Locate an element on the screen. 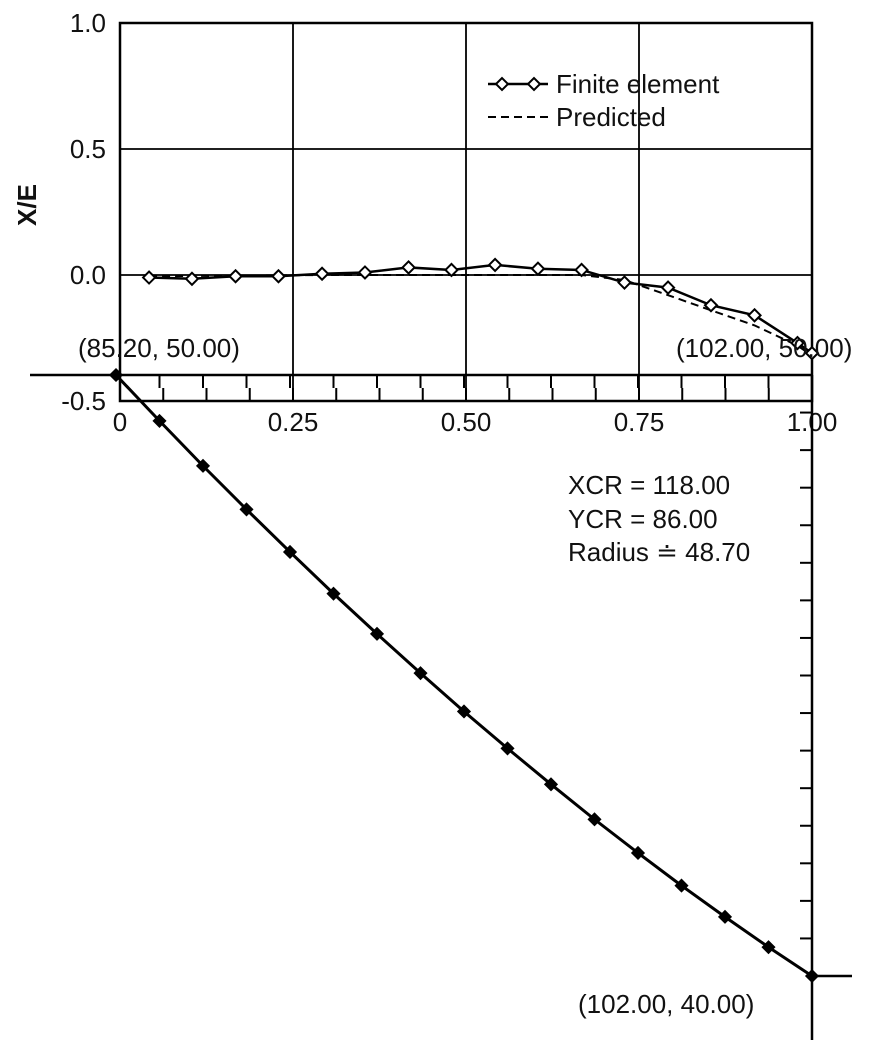 The image size is (896, 1060). legend-finite-element-label: Finite element is located at coordinates (638, 84).